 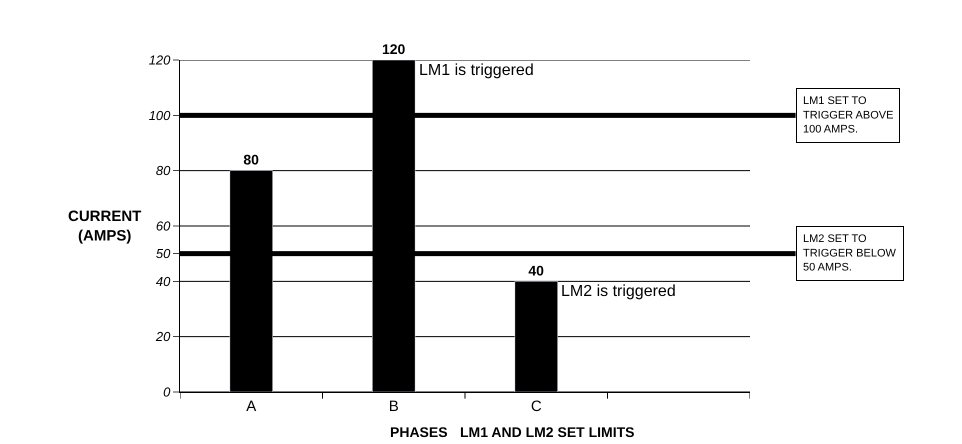 I want to click on y-tick-label: 60, so click(x=164, y=226).